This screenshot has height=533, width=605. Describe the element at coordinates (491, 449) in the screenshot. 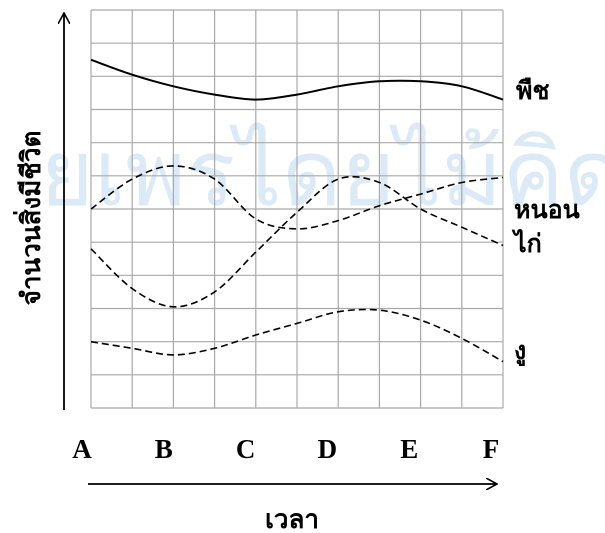

I see `x-tick-label: F` at that location.